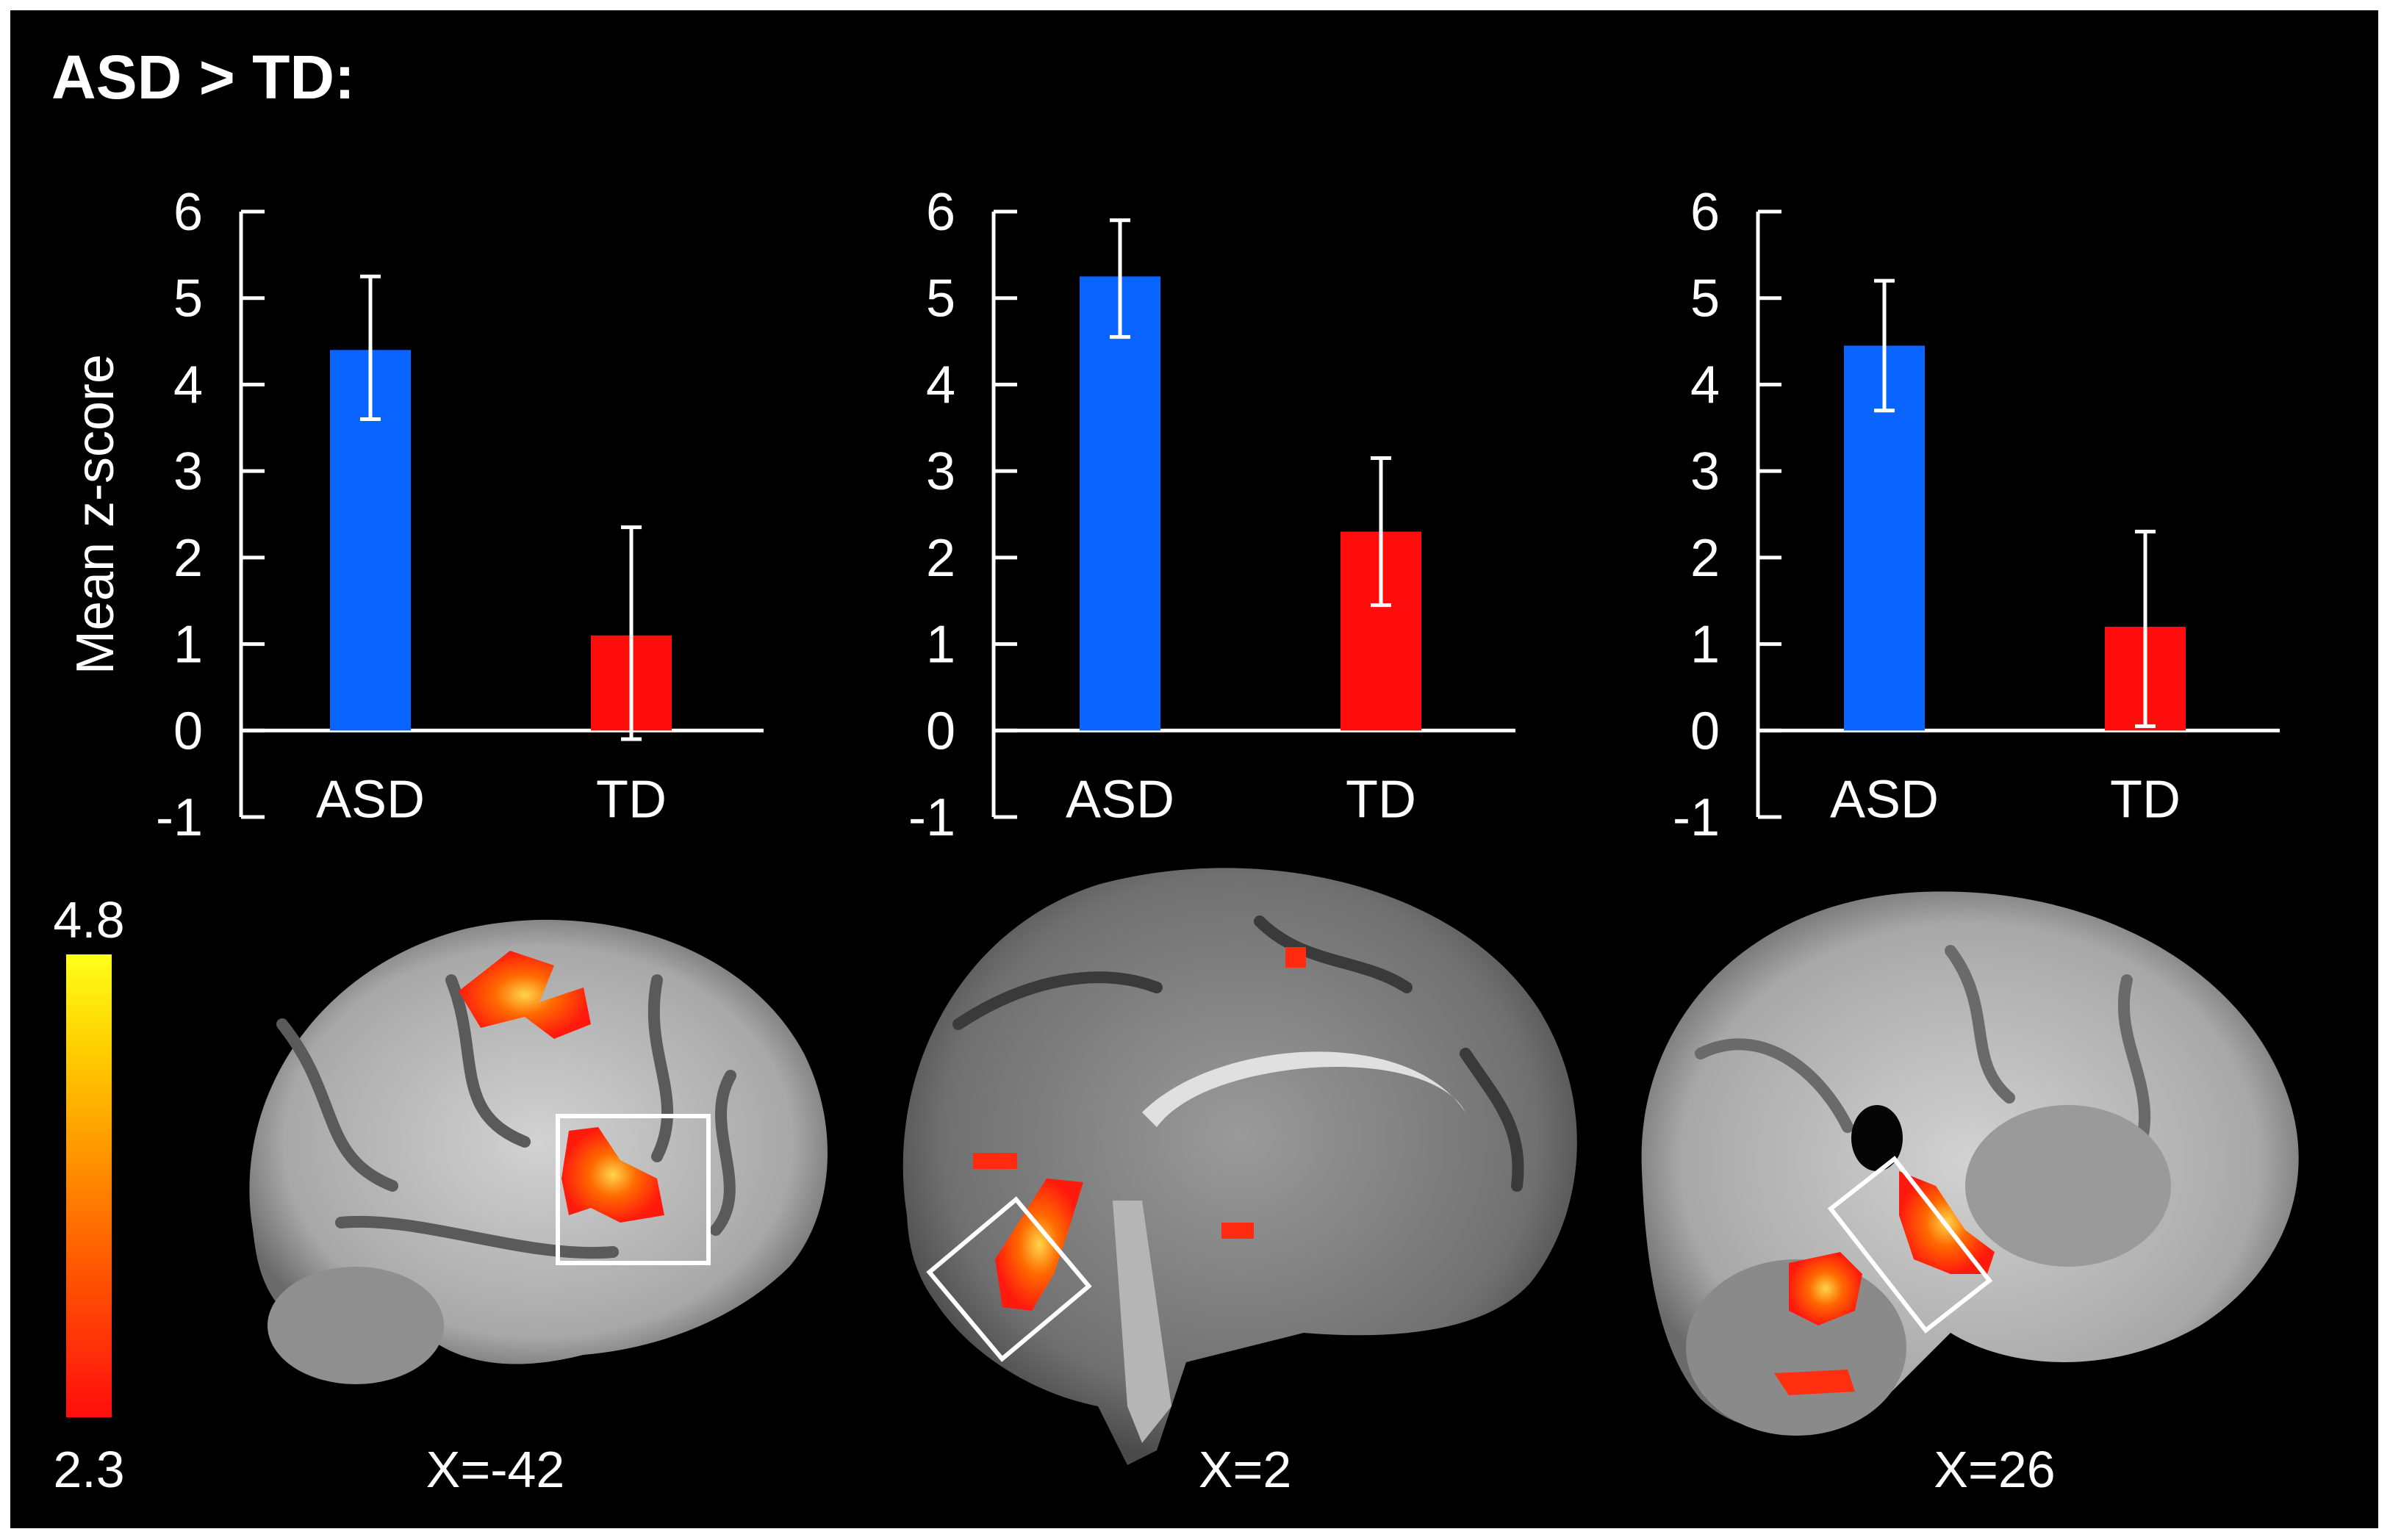 This screenshot has height=1540, width=2390. What do you see at coordinates (356, 1325) in the screenshot?
I see `cerebellum` at bounding box center [356, 1325].